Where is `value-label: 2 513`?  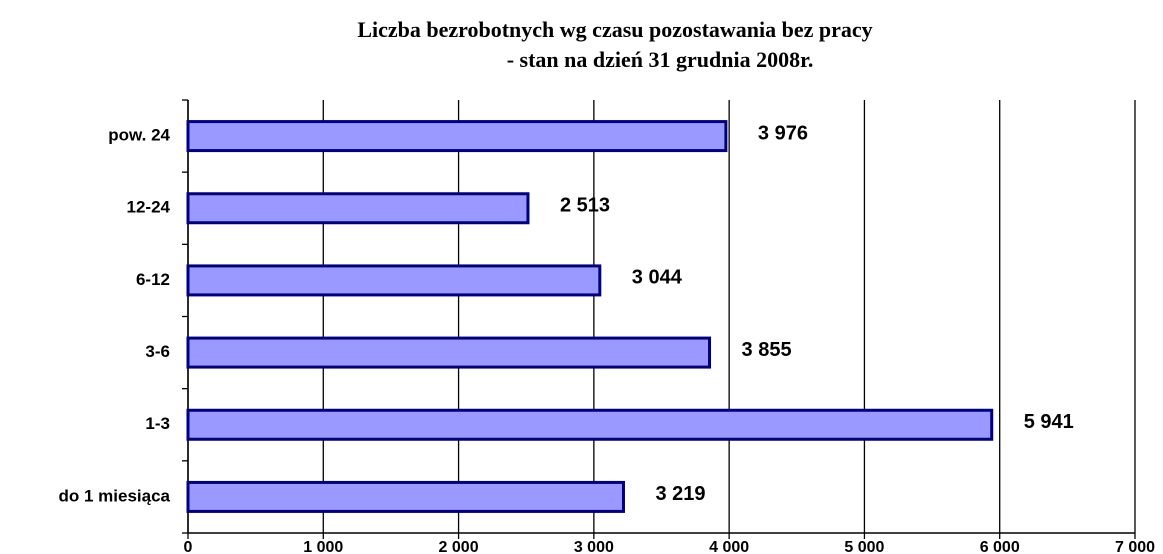 value-label: 2 513 is located at coordinates (585, 206).